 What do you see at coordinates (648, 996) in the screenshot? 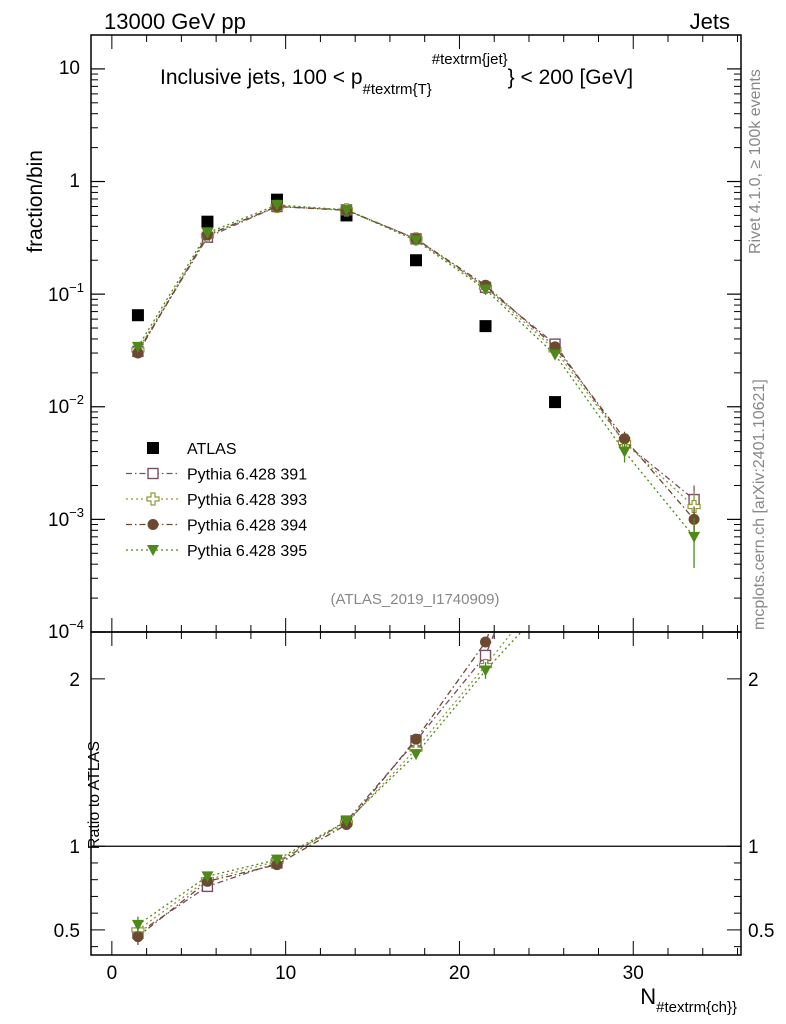
I see `xlabel-main: N` at bounding box center [648, 996].